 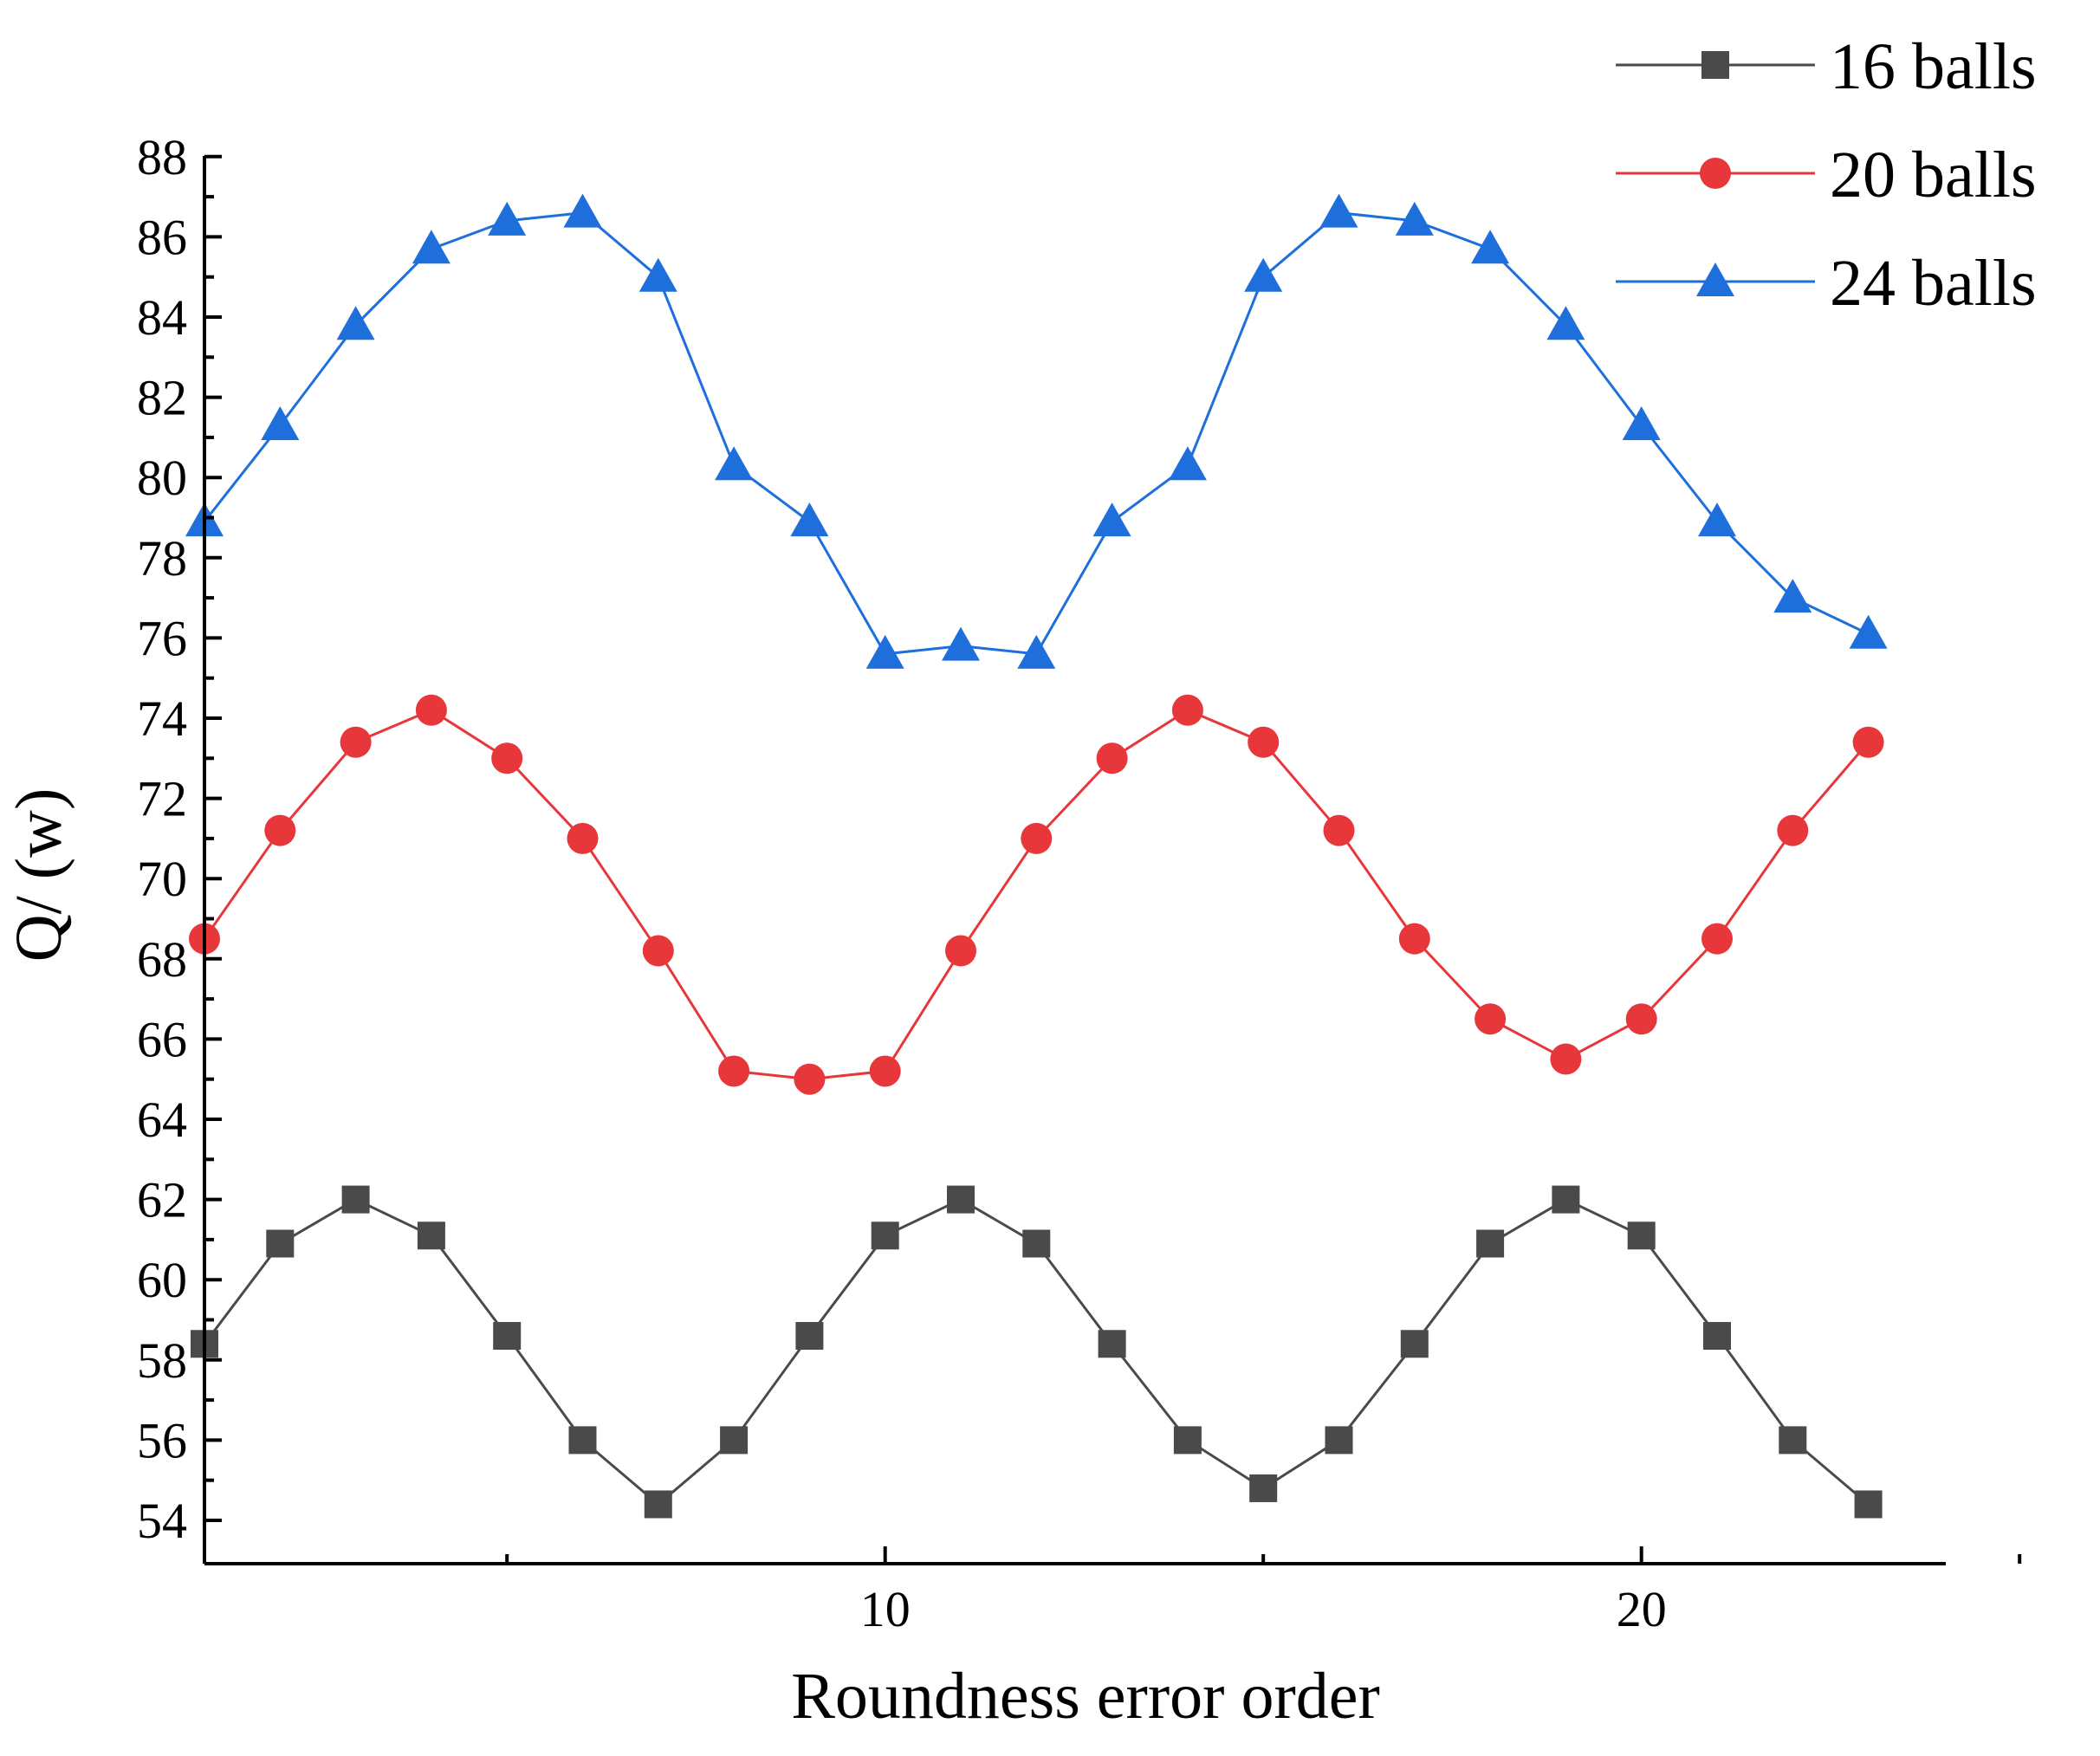 What do you see at coordinates (162, 1360) in the screenshot?
I see `y-tick-label: 58` at bounding box center [162, 1360].